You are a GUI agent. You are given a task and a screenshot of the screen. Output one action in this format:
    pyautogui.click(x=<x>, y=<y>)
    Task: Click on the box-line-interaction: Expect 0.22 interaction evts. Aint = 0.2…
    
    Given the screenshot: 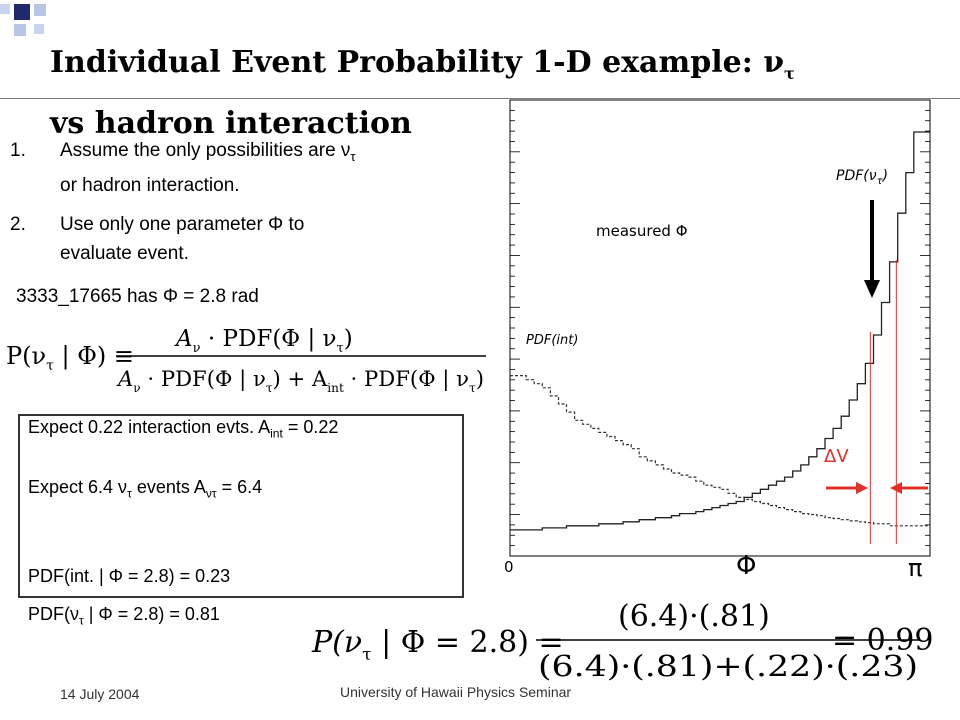 What is the action you would take?
    pyautogui.click(x=183, y=429)
    